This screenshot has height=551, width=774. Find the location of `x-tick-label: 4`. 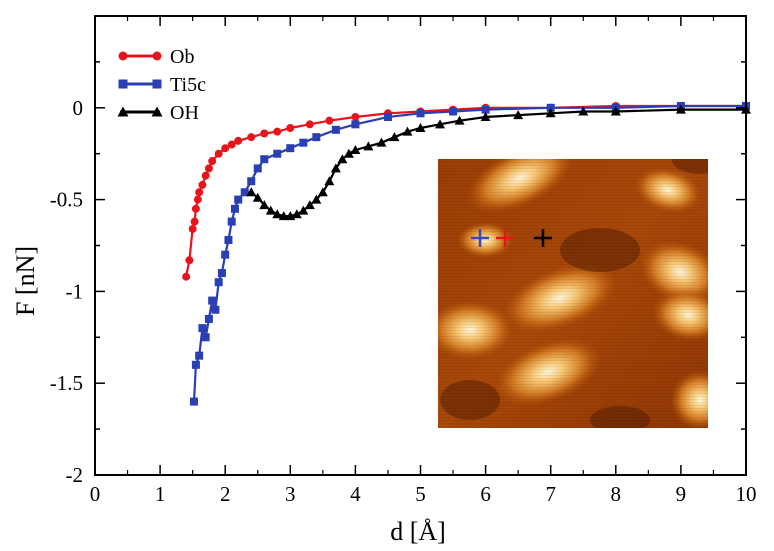

x-tick-label: 4 is located at coordinates (355, 494).